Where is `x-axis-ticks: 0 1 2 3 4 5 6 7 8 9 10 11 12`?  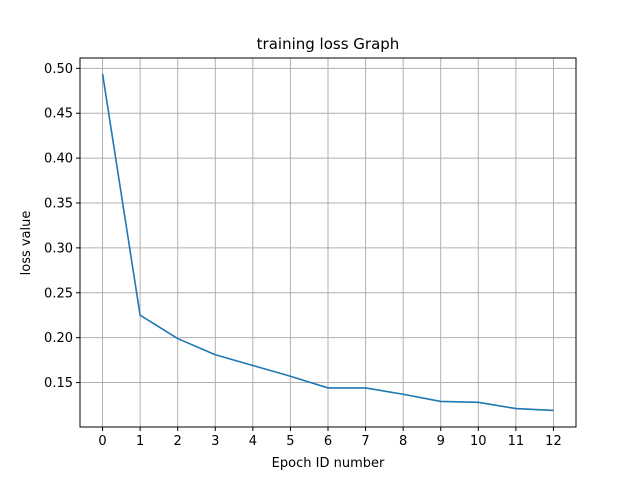
x-axis-ticks: 0 1 2 3 4 5 6 7 8 9 10 11 12 is located at coordinates (330, 438).